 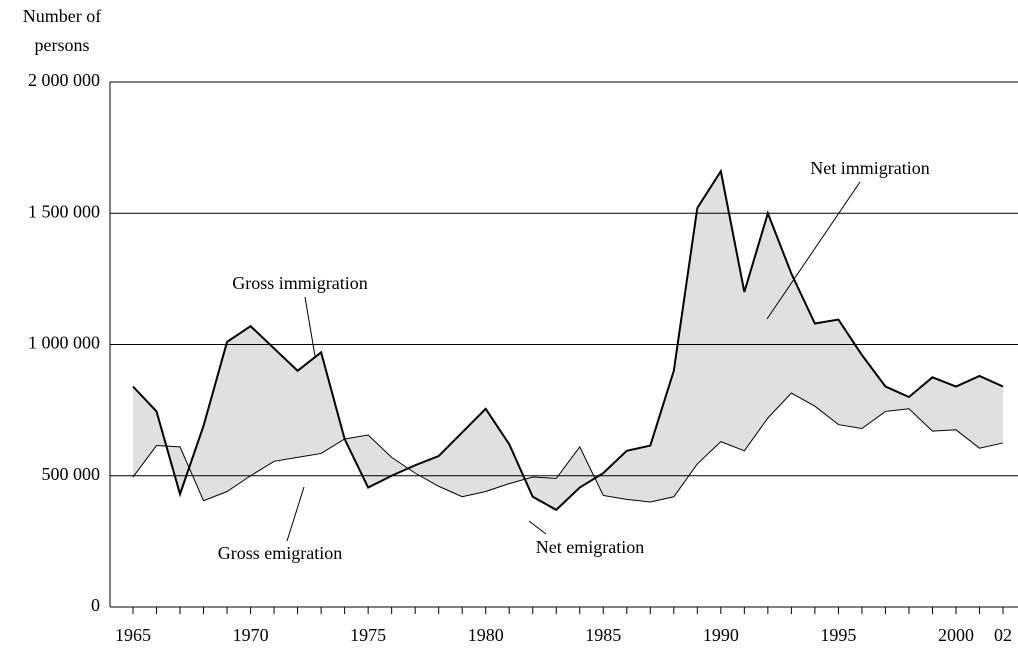 What do you see at coordinates (956, 635) in the screenshot?
I see `x-tick-label: 2000` at bounding box center [956, 635].